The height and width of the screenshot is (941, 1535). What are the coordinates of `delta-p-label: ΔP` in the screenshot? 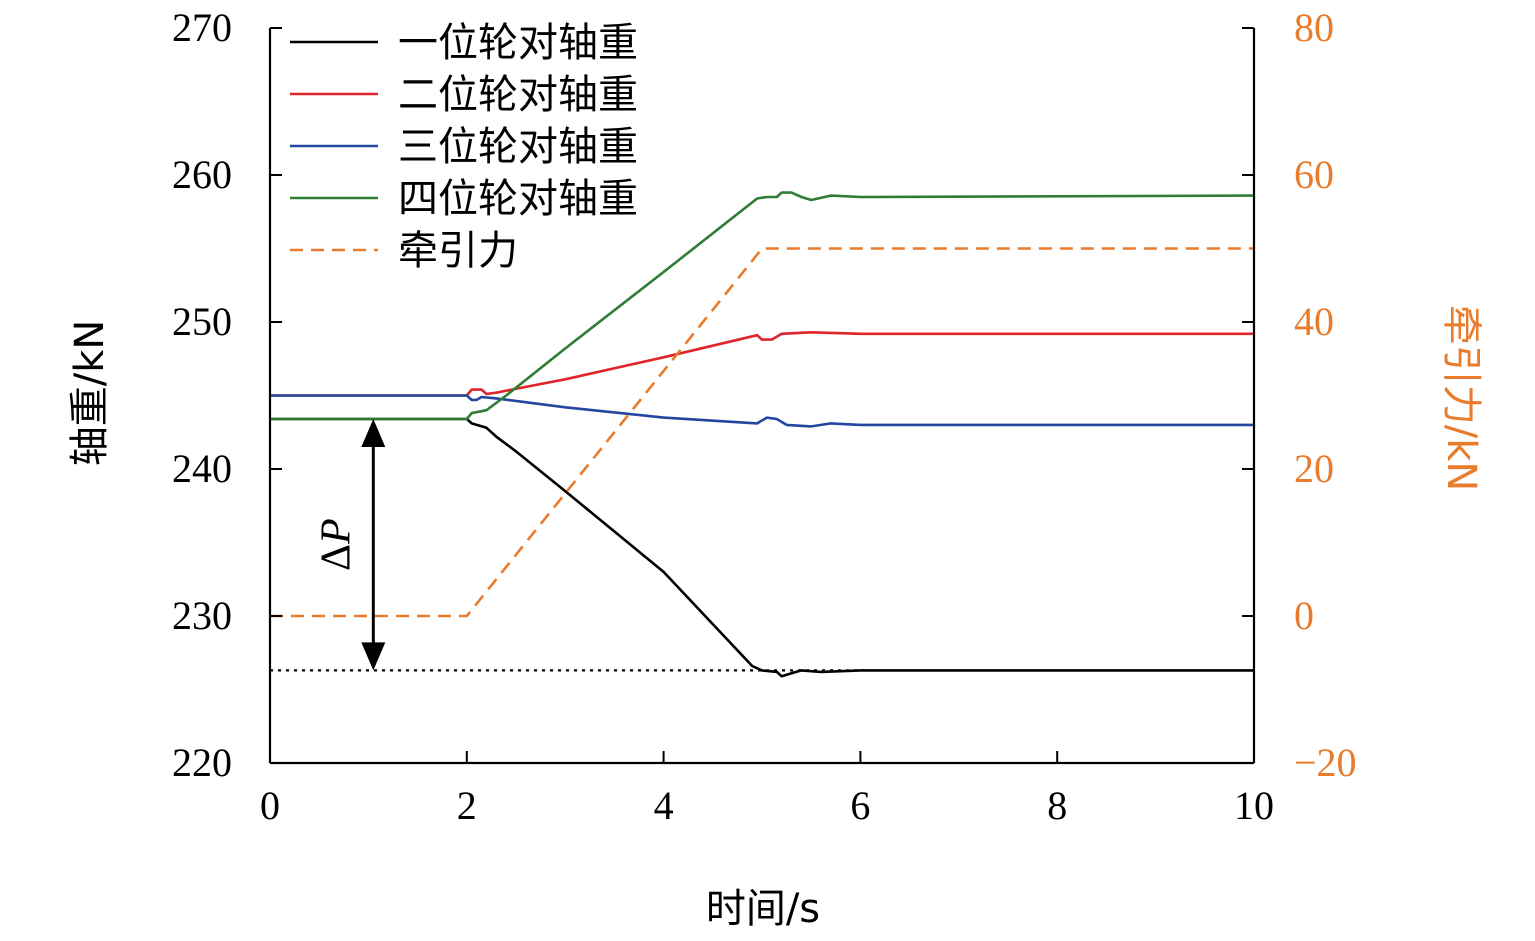 It's located at (336, 544).